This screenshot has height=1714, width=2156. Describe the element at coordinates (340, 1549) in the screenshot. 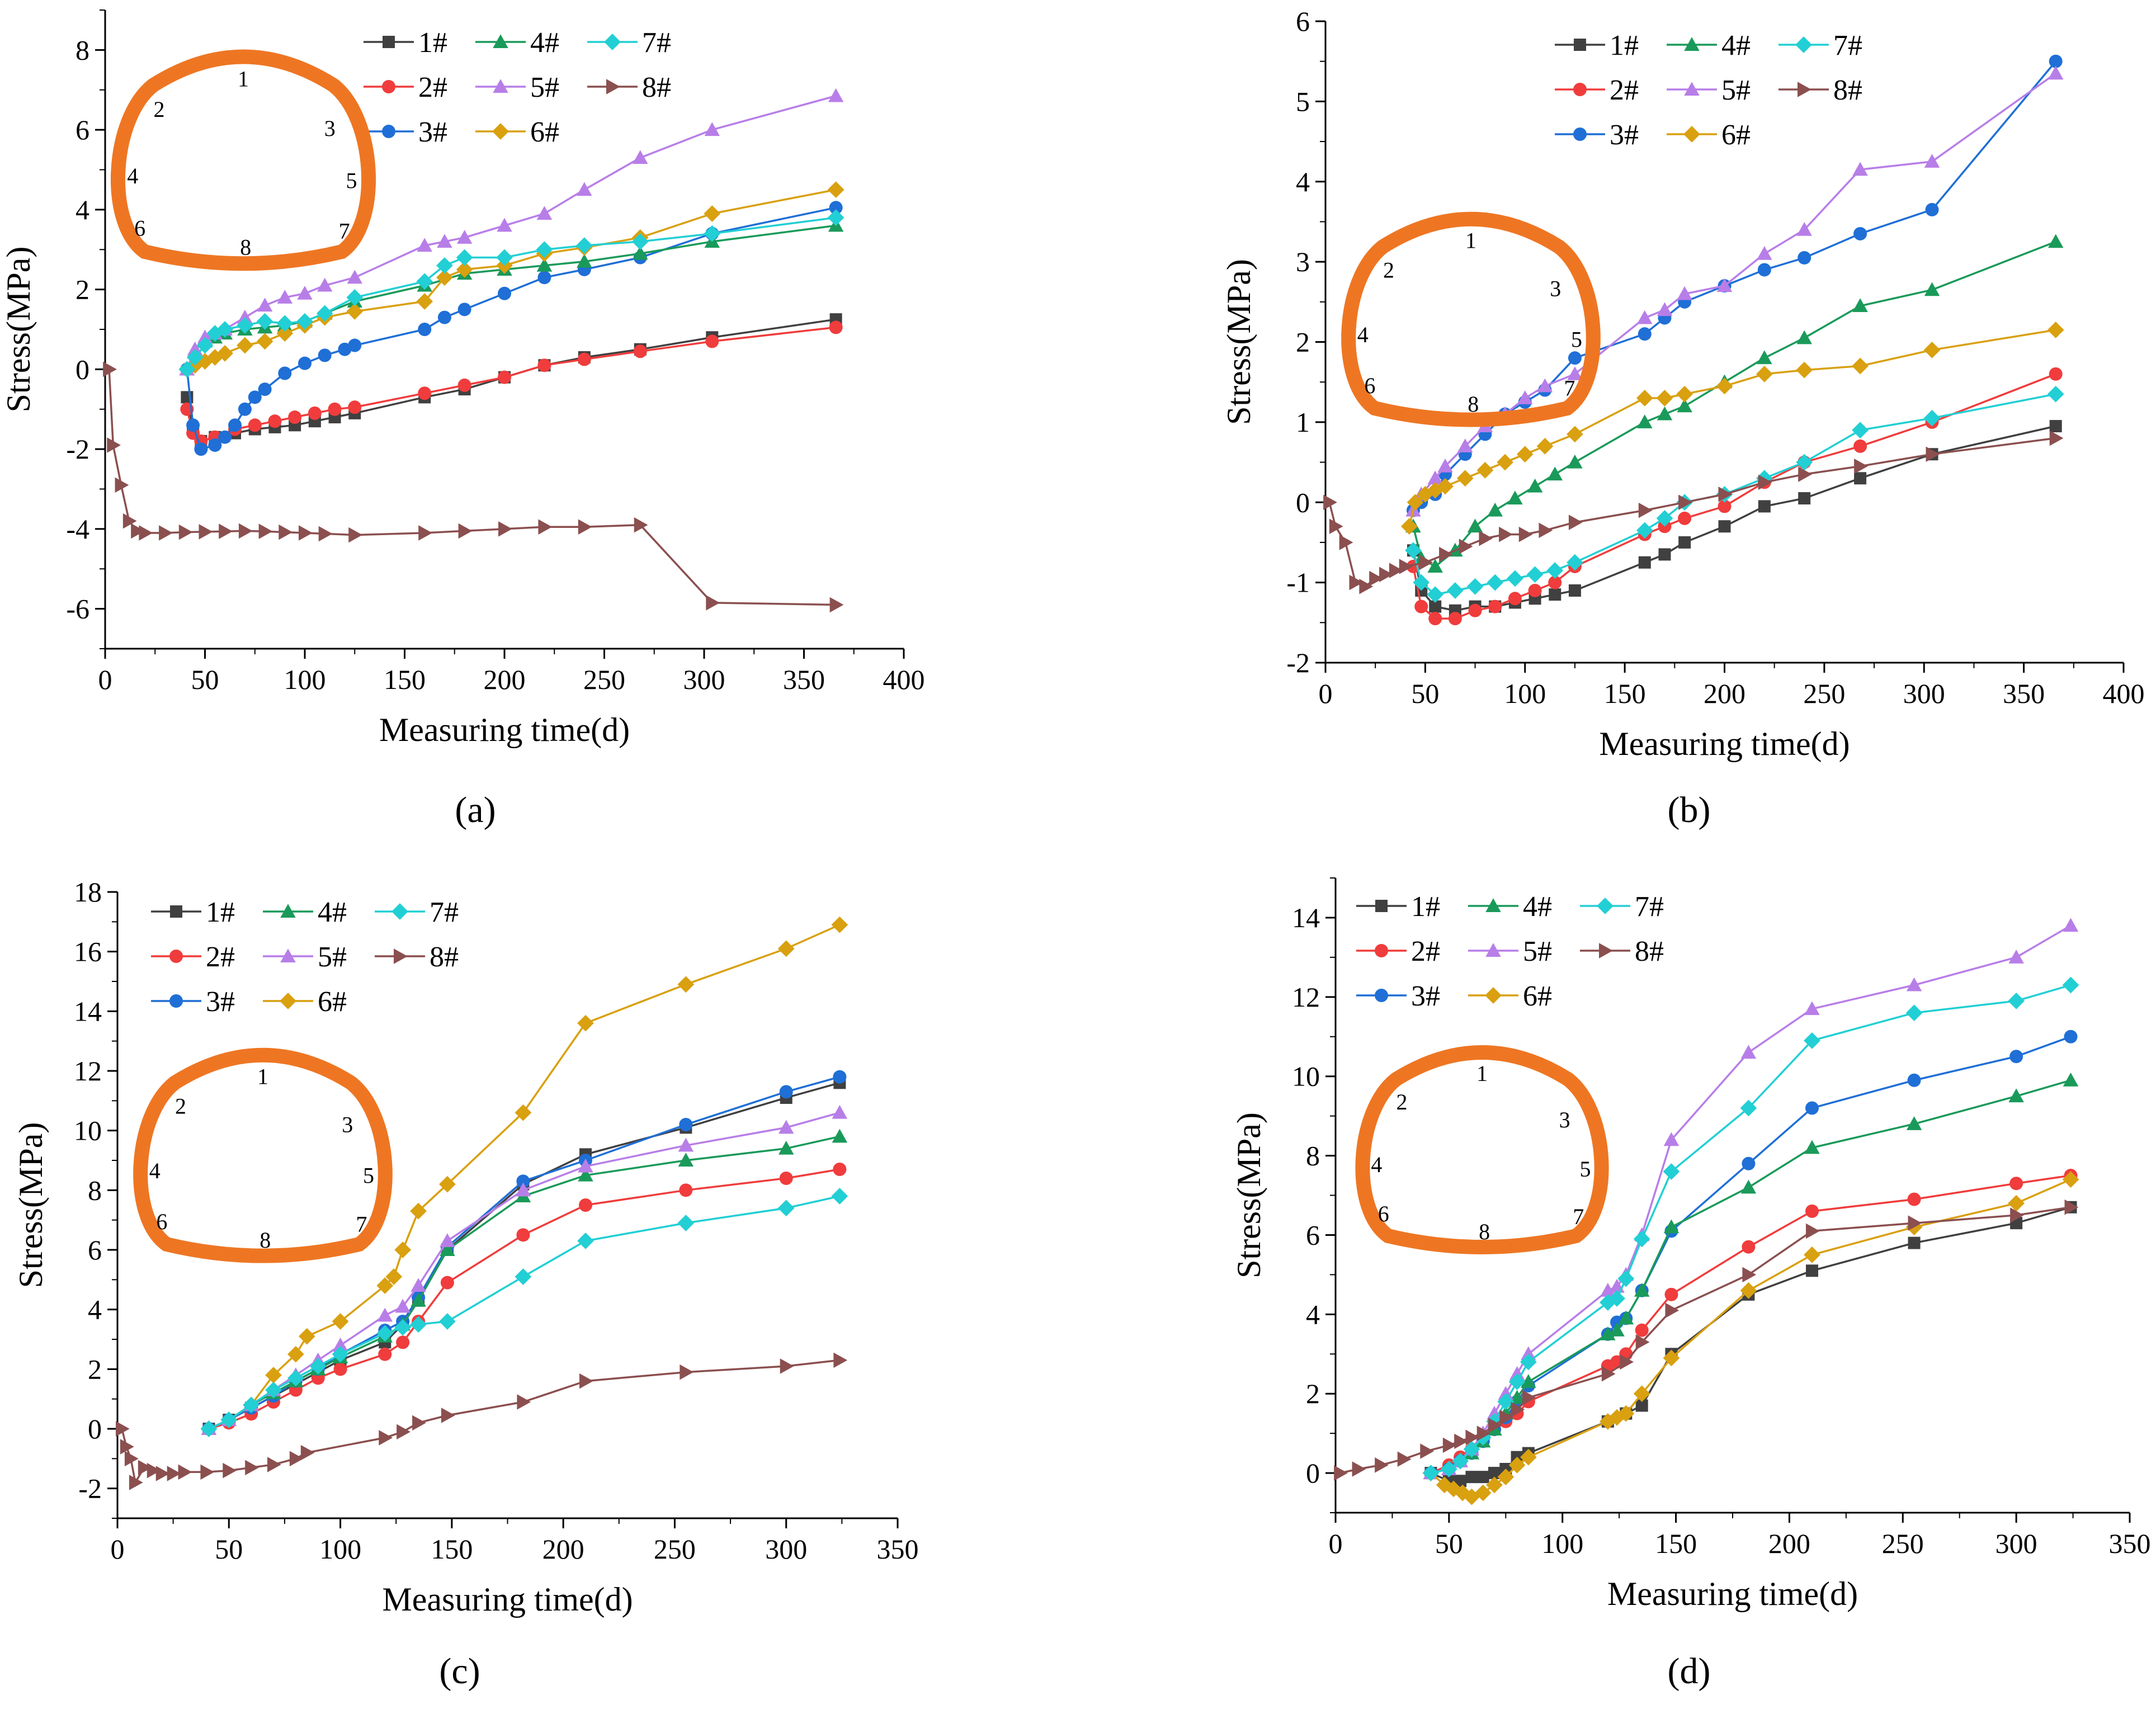

I see `x-tick-label: 100` at that location.